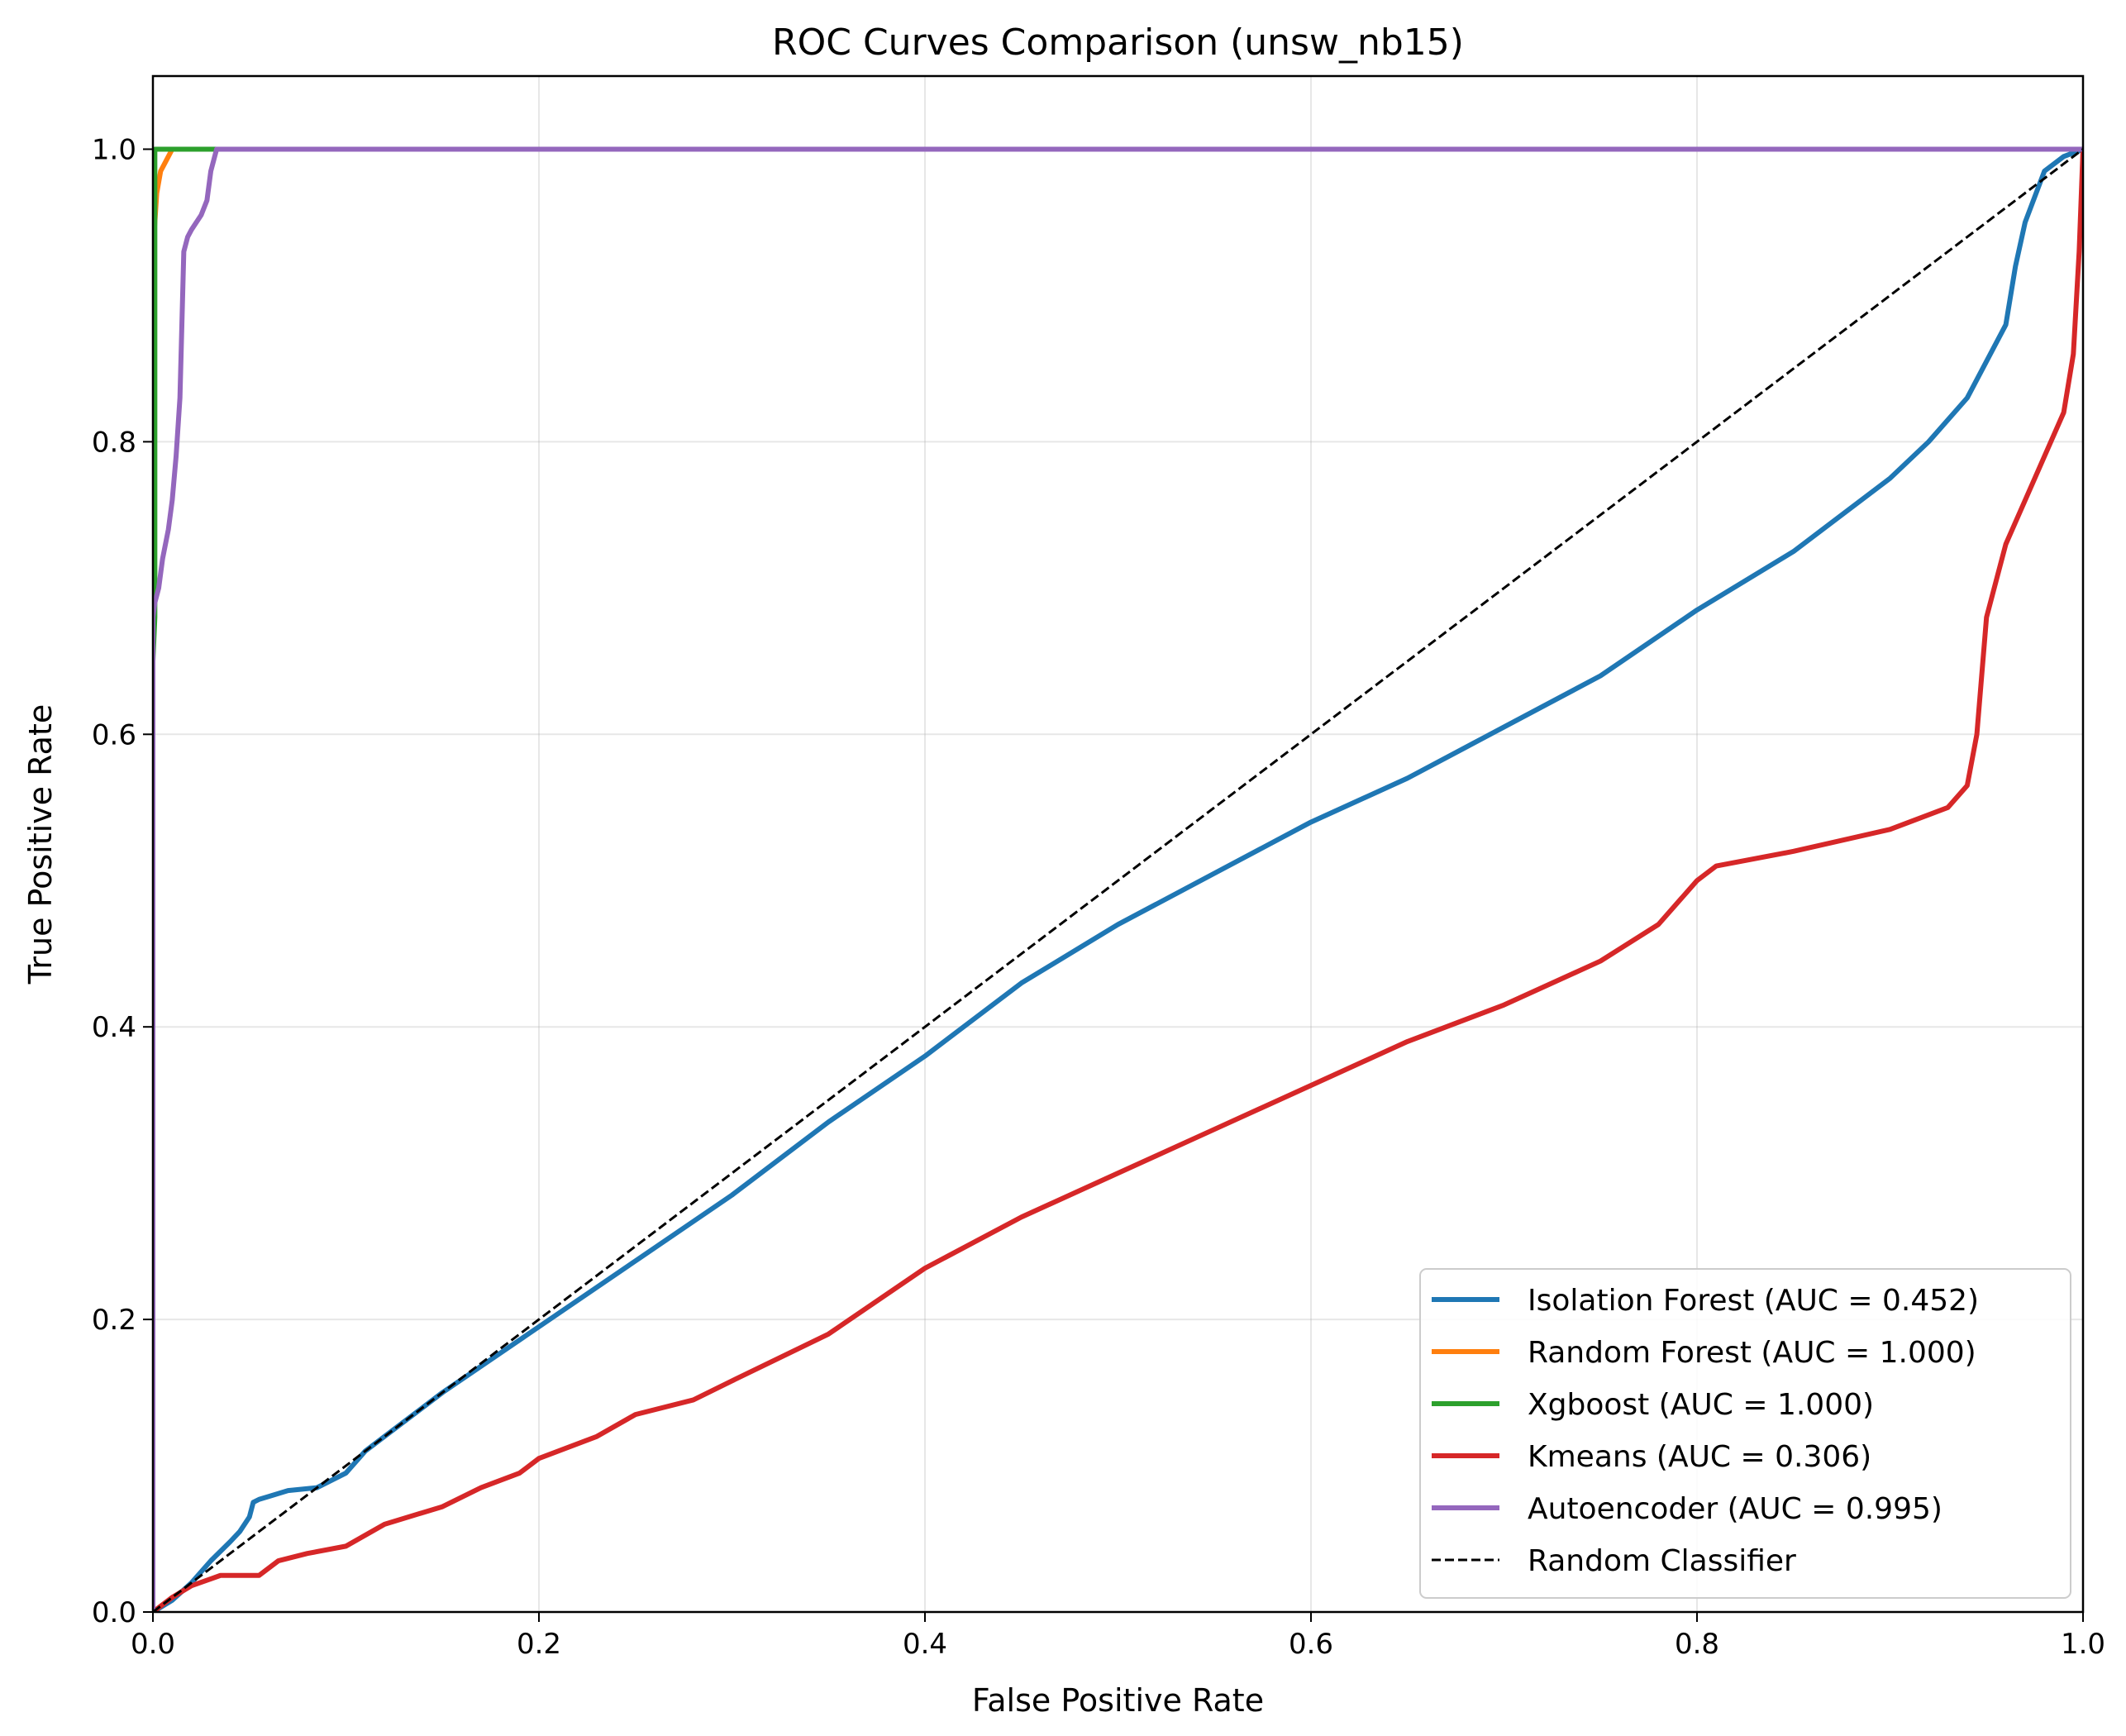 This screenshot has height=1736, width=2126. What do you see at coordinates (114, 1320) in the screenshot?
I see `y-tick-label: 0.2` at bounding box center [114, 1320].